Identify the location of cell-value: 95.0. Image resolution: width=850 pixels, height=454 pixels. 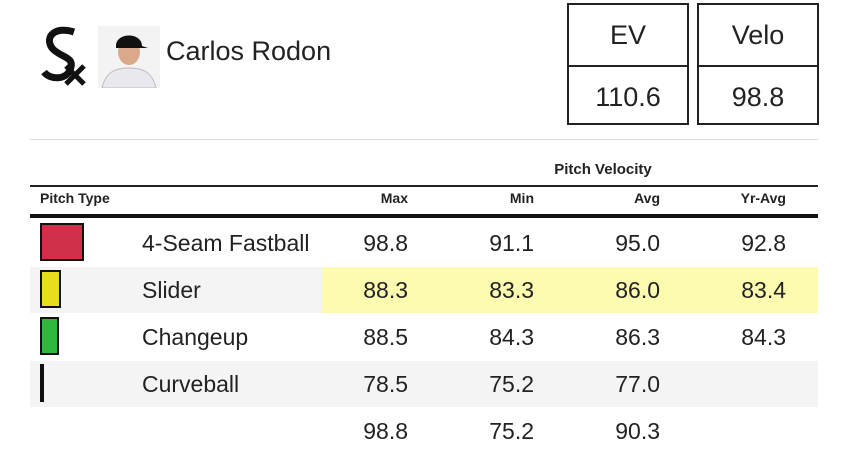
(637, 243).